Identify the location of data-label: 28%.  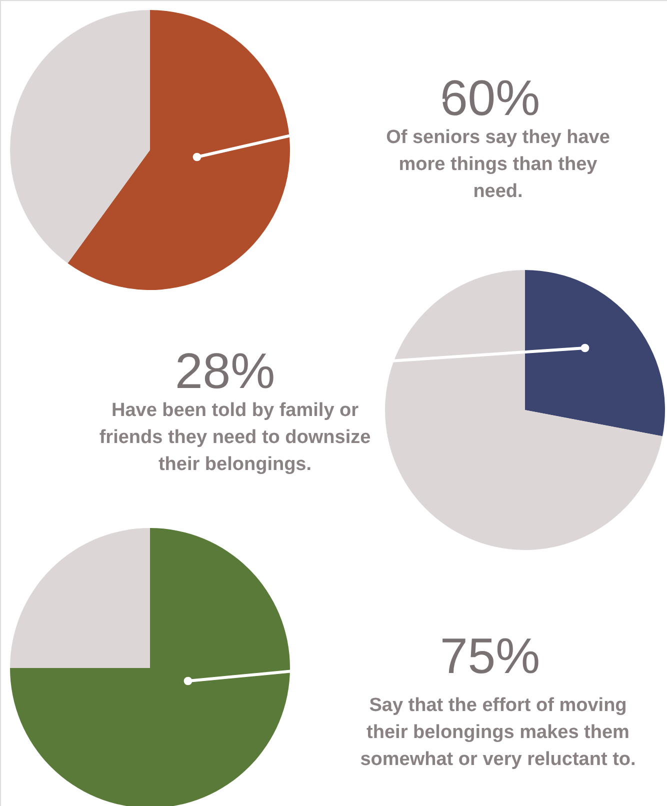
(225, 371).